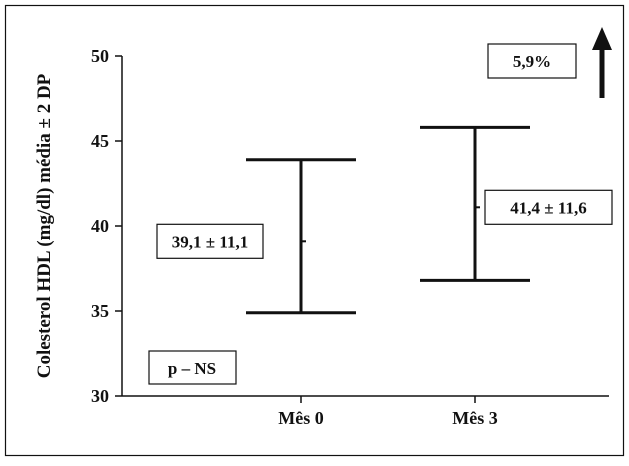 The image size is (629, 466). Describe the element at coordinates (388, 412) in the screenshot. I see `x-axis-ticks: Mês 0 Mês 3` at that location.